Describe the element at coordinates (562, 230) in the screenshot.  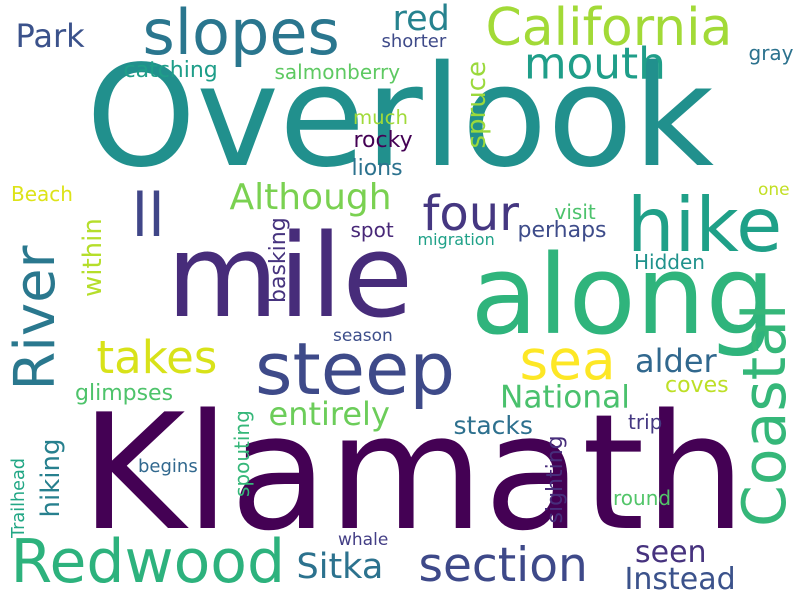
I see `word-perhaps: perhaps` at that location.